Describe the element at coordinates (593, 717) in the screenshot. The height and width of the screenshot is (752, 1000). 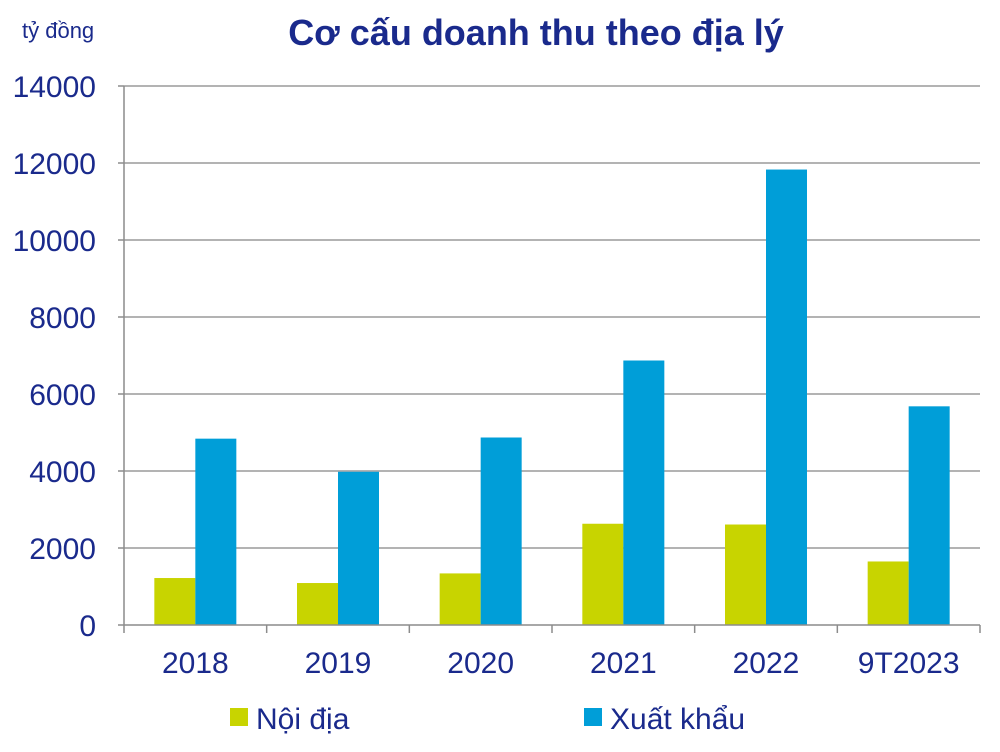
I see `legend-swatch-xuat-khau` at that location.